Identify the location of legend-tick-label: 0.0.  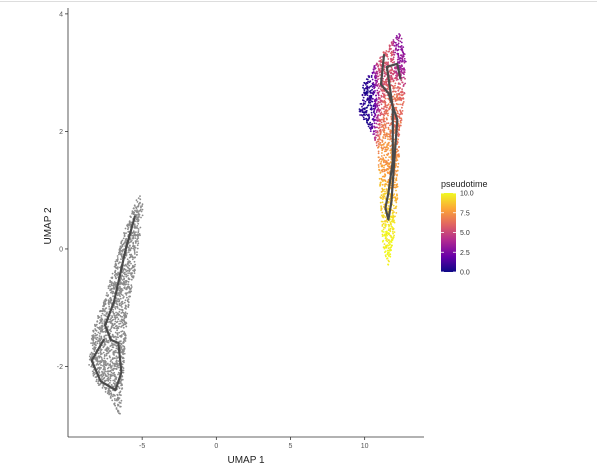
(465, 273).